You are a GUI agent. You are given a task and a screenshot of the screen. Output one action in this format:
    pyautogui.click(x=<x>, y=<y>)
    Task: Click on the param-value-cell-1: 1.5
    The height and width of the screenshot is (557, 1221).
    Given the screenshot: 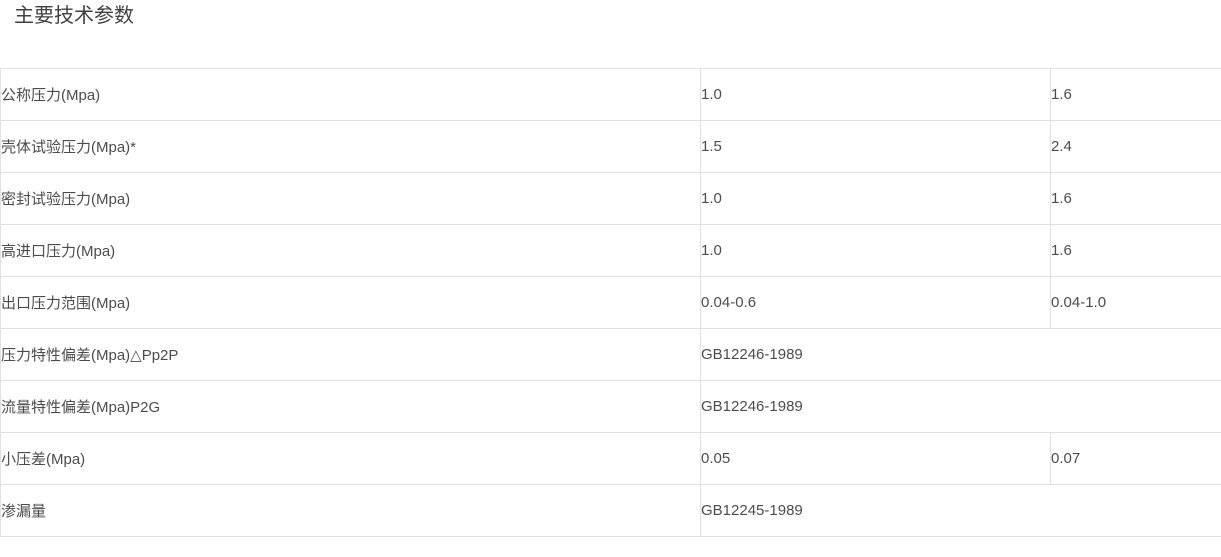 What is the action you would take?
    pyautogui.click(x=876, y=147)
    